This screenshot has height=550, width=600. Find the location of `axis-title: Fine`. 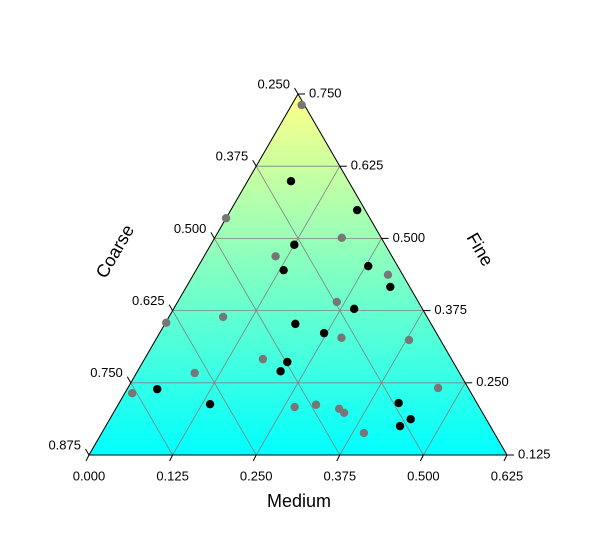

axis-title: Fine is located at coordinates (480, 249).